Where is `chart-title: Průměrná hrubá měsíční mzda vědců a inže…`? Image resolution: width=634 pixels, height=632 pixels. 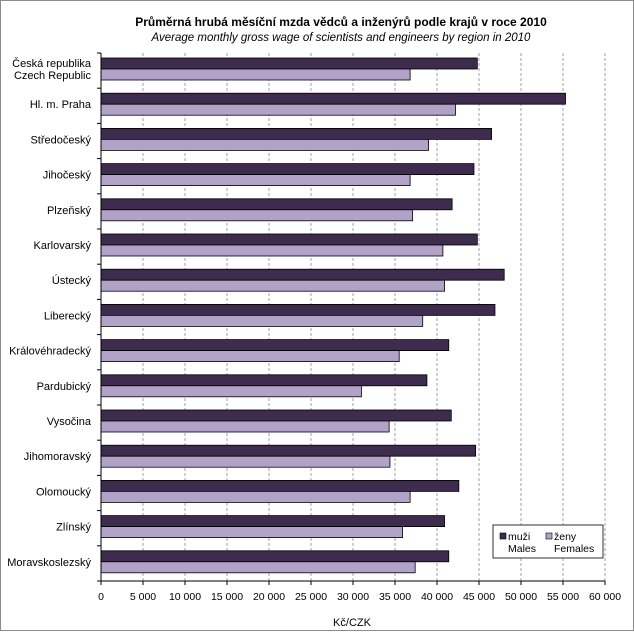 chart-title: Průměrná hrubá měsíční mzda vědců a inže… is located at coordinates (341, 22).